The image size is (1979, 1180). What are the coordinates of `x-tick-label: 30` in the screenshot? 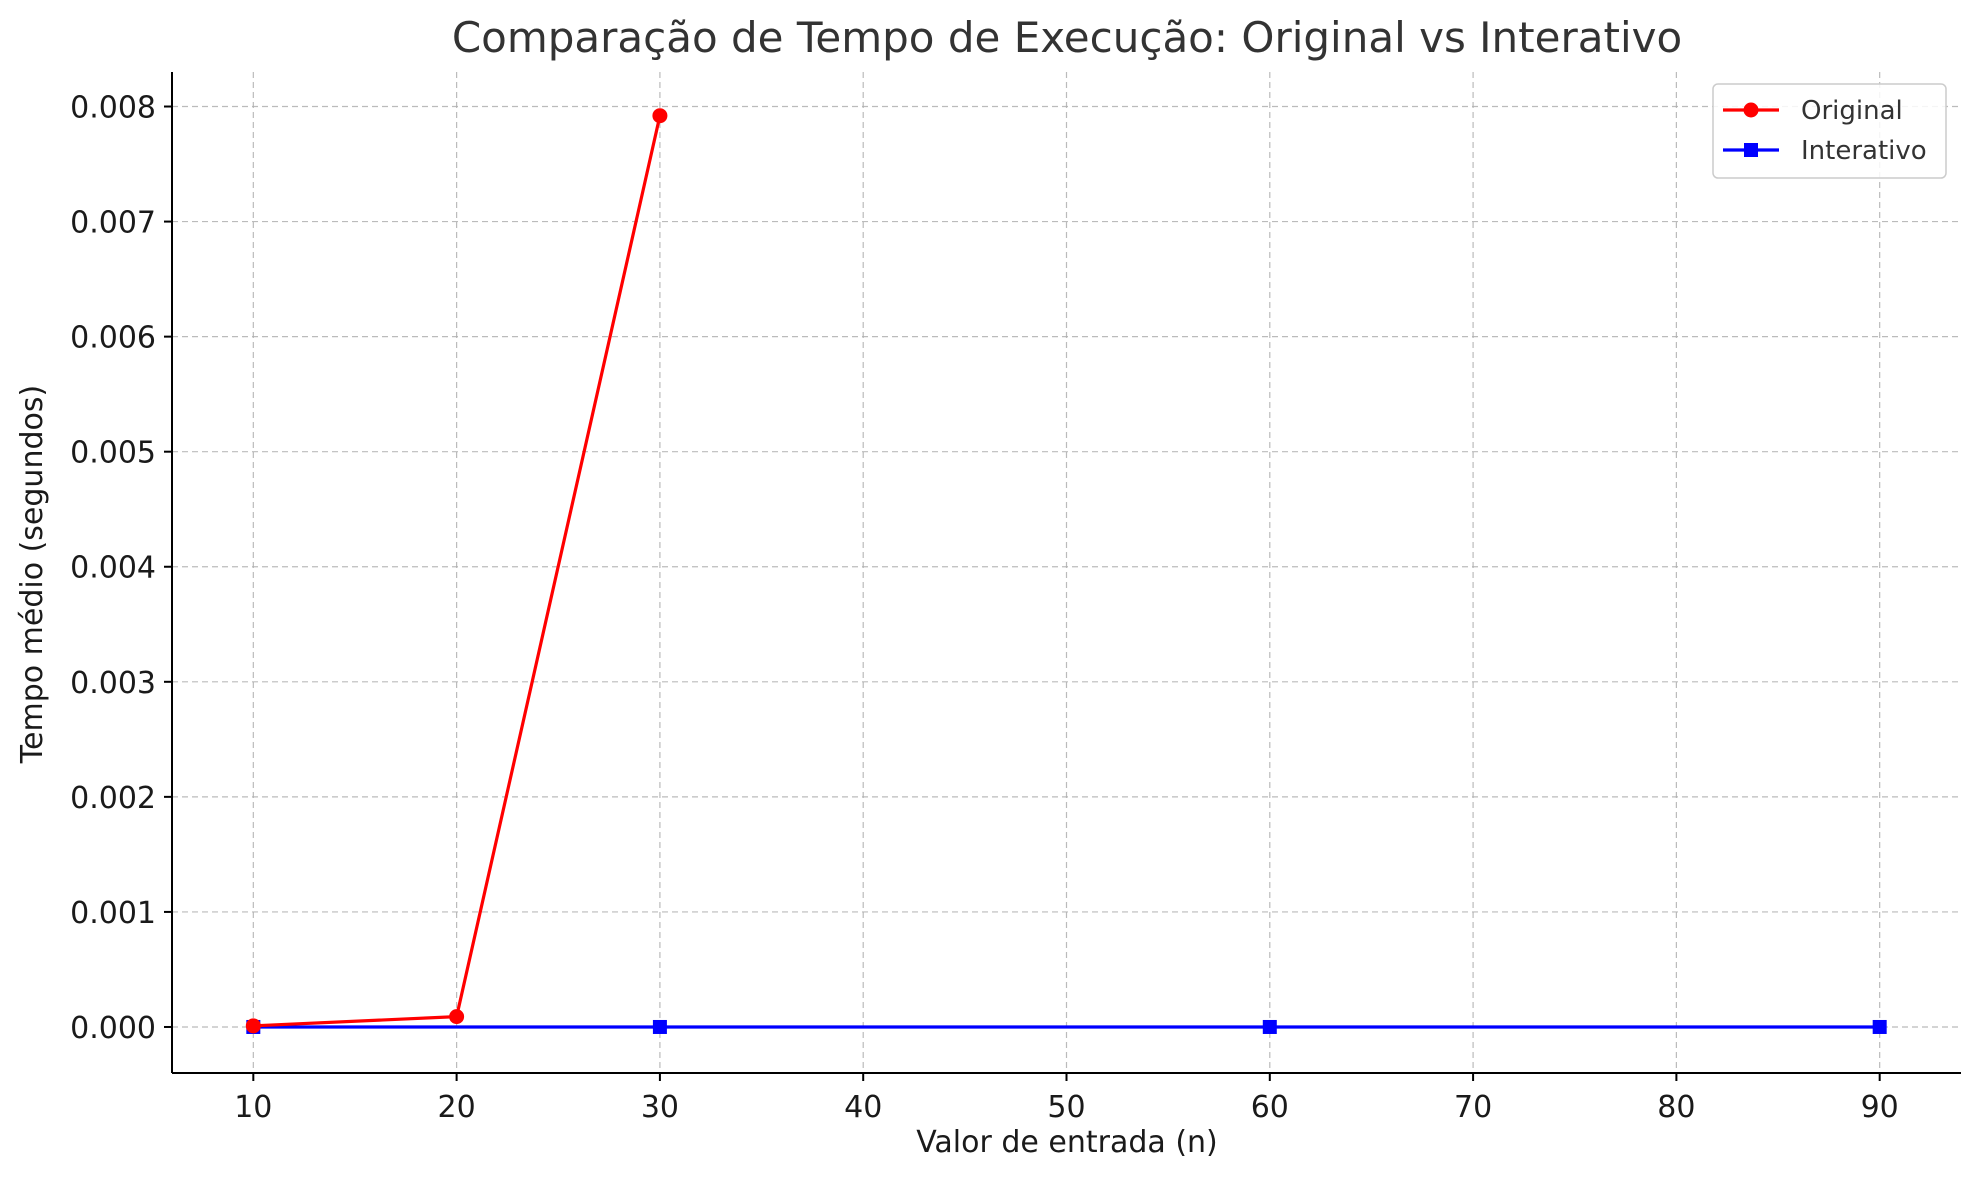 It's located at (660, 1107).